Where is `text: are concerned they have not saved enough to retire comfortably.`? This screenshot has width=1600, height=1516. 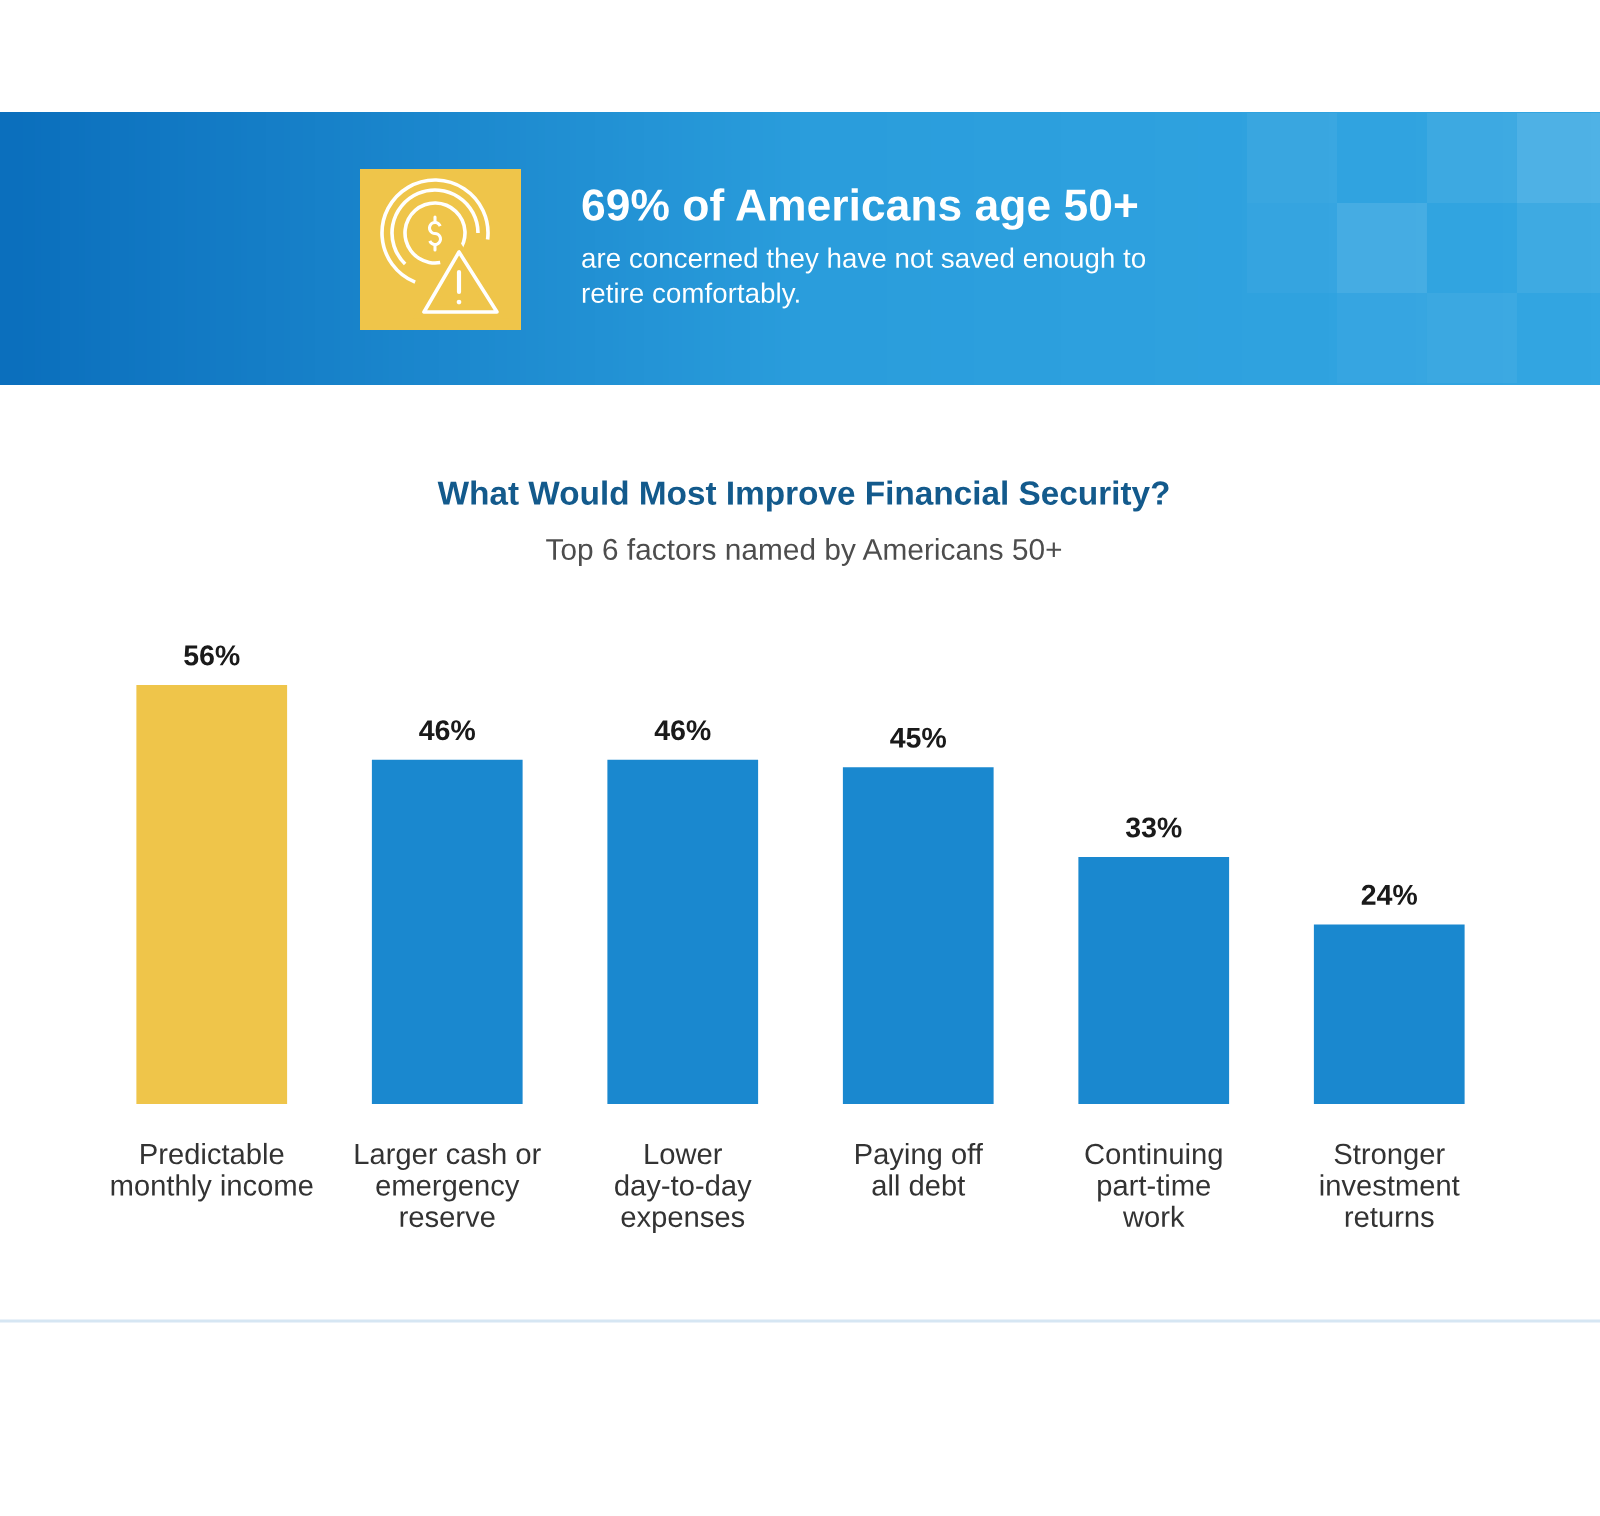
text: are concerned they have not saved enough to retire comfortably. is located at coordinates (864, 278).